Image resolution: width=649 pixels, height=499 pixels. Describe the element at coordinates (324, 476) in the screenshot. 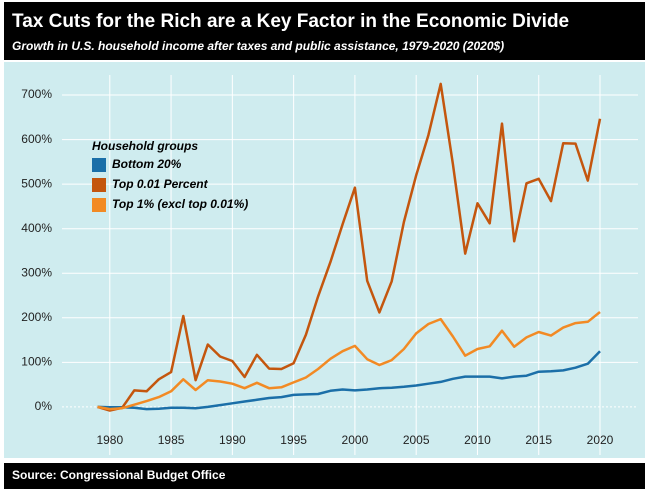

I see `source-bar` at that location.